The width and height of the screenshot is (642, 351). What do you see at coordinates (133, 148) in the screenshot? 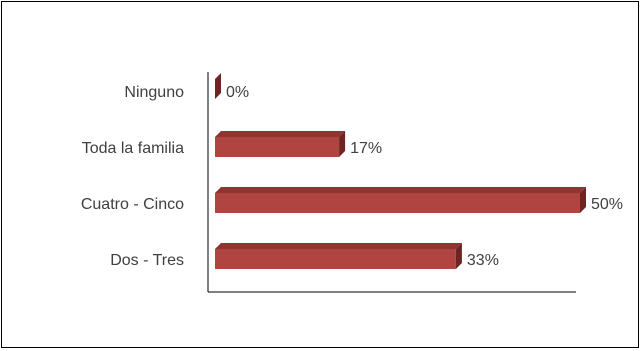
I see `category-label: Toda la familia` at bounding box center [133, 148].